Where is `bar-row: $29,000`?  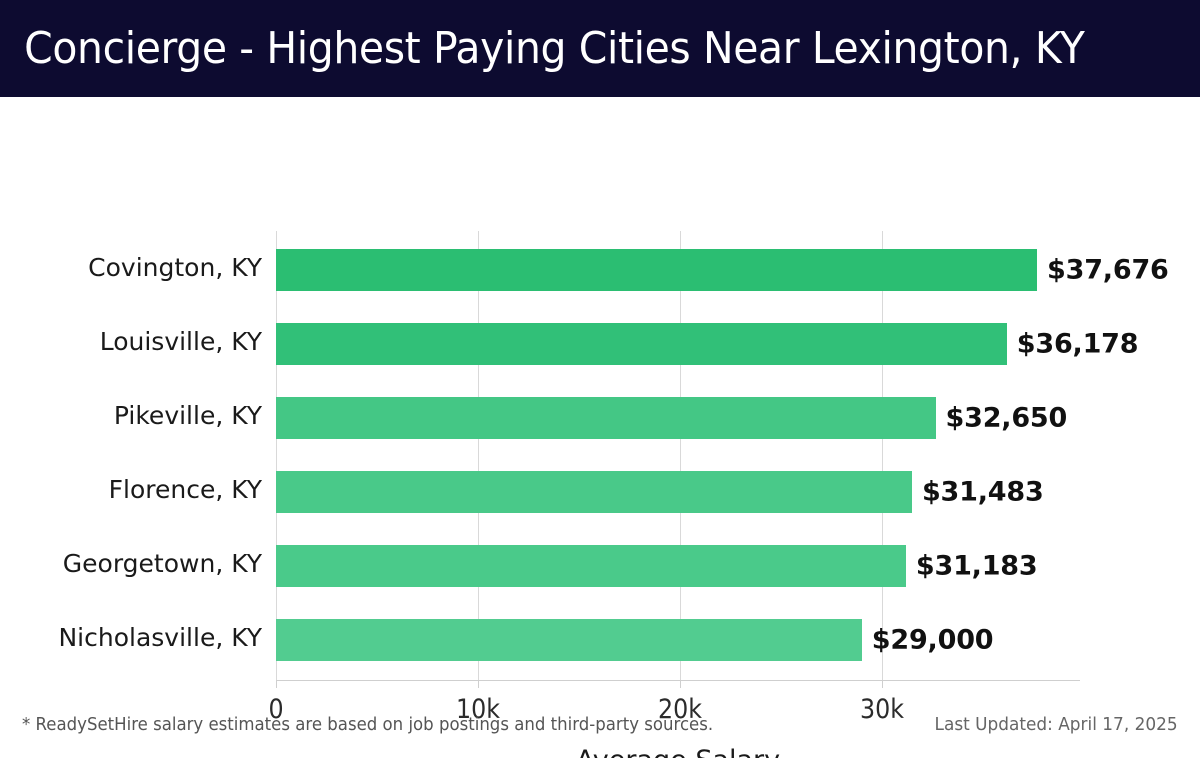 bar-row: $29,000 is located at coordinates (738, 640).